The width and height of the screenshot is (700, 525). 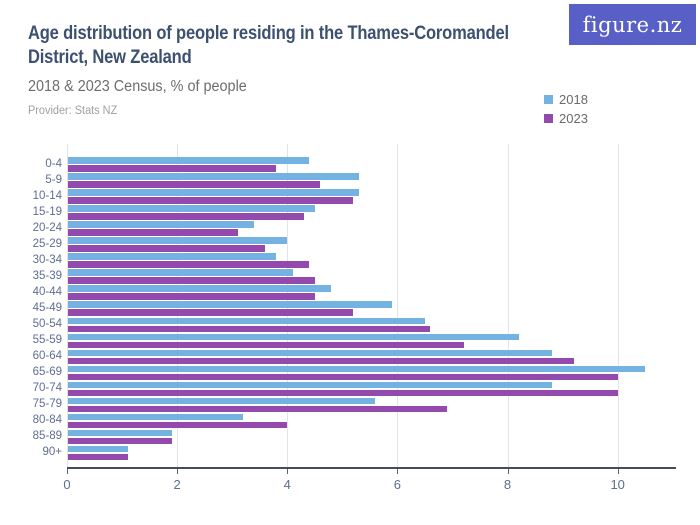 What do you see at coordinates (110, 57) in the screenshot?
I see `page-title-line-2: District, New Zealand` at bounding box center [110, 57].